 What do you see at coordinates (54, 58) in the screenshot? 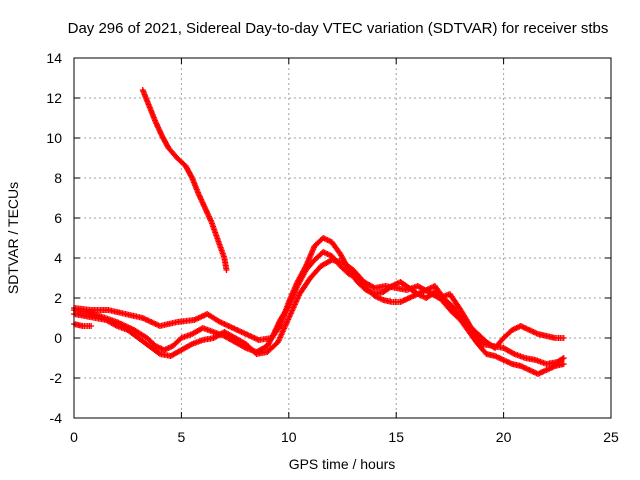
I see `y-tick-label: 14` at bounding box center [54, 58].